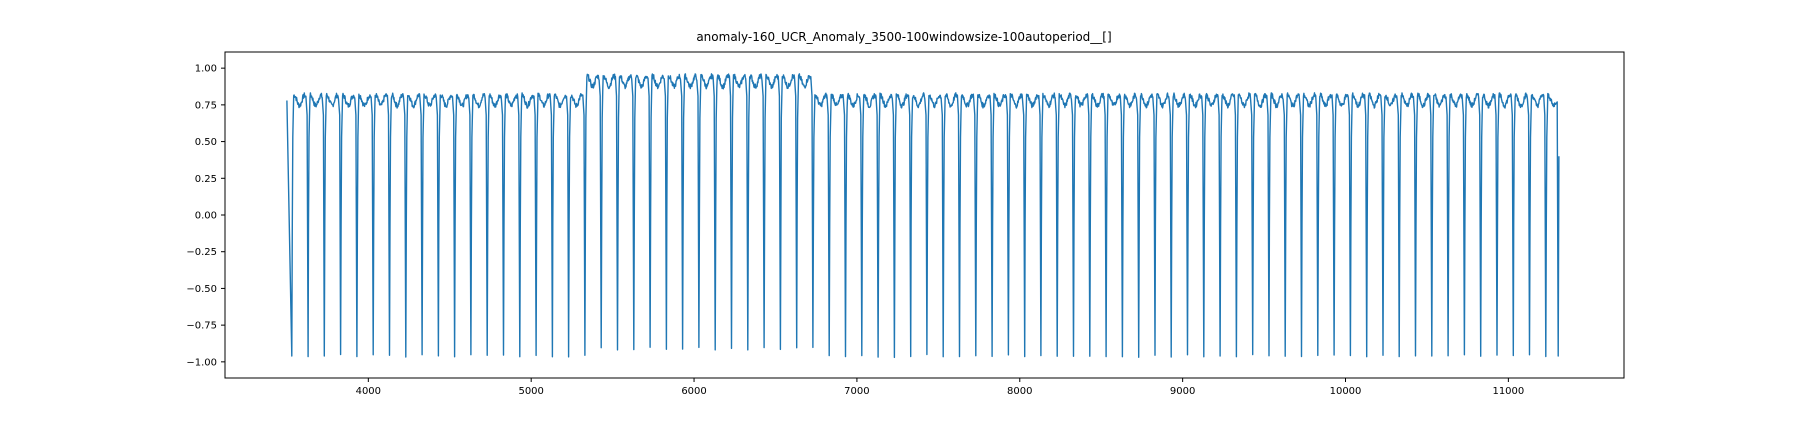 Image resolution: width=1800 pixels, height=432 pixels. I want to click on x-tick-label: 10000, so click(1346, 391).